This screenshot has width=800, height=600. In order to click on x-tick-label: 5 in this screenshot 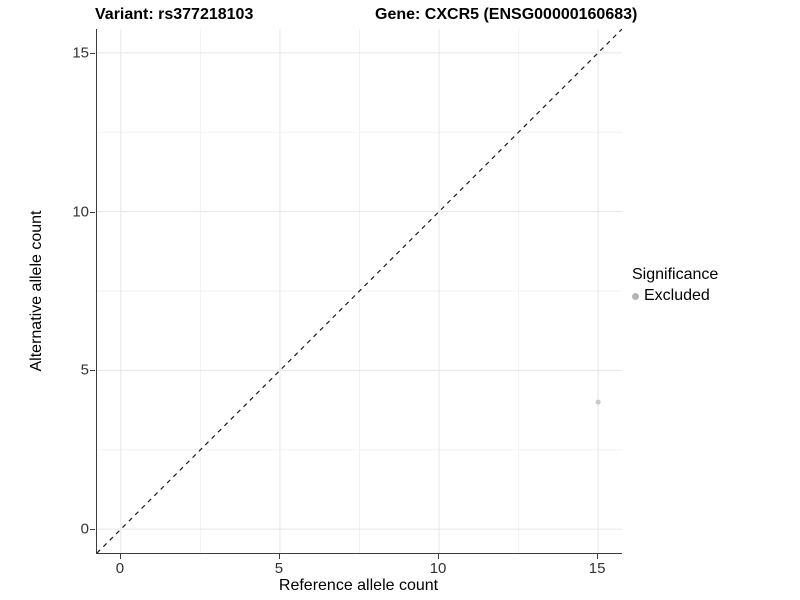, I will do `click(279, 568)`.